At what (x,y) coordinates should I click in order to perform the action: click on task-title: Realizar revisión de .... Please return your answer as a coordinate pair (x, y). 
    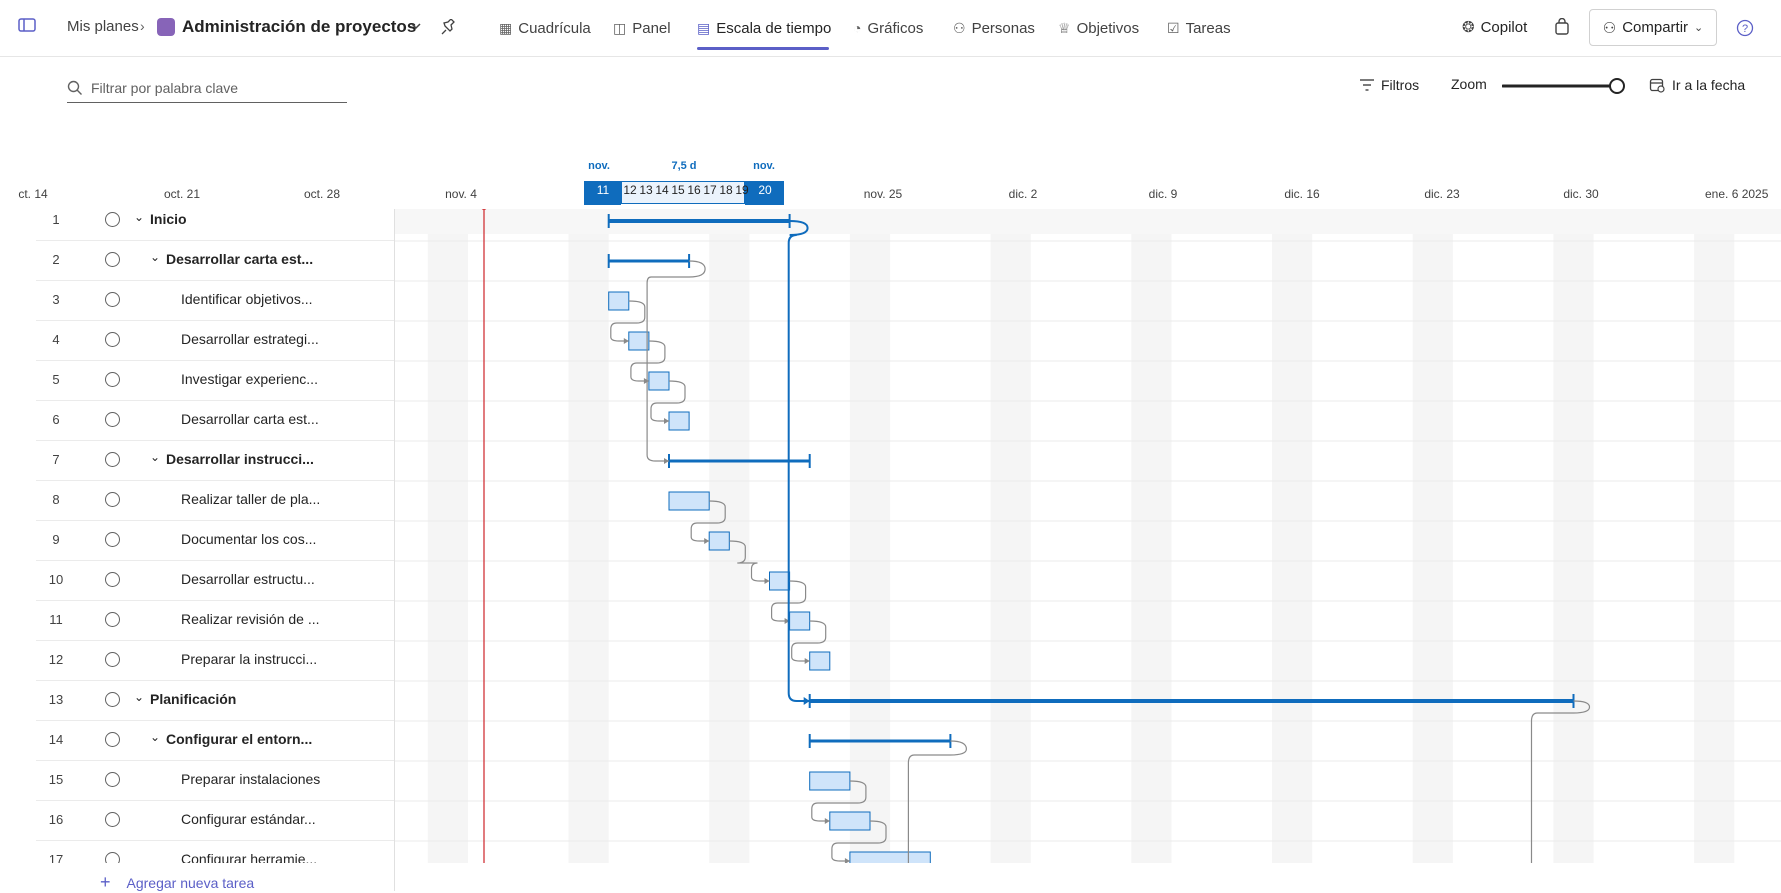
    Looking at the image, I should click on (250, 619).